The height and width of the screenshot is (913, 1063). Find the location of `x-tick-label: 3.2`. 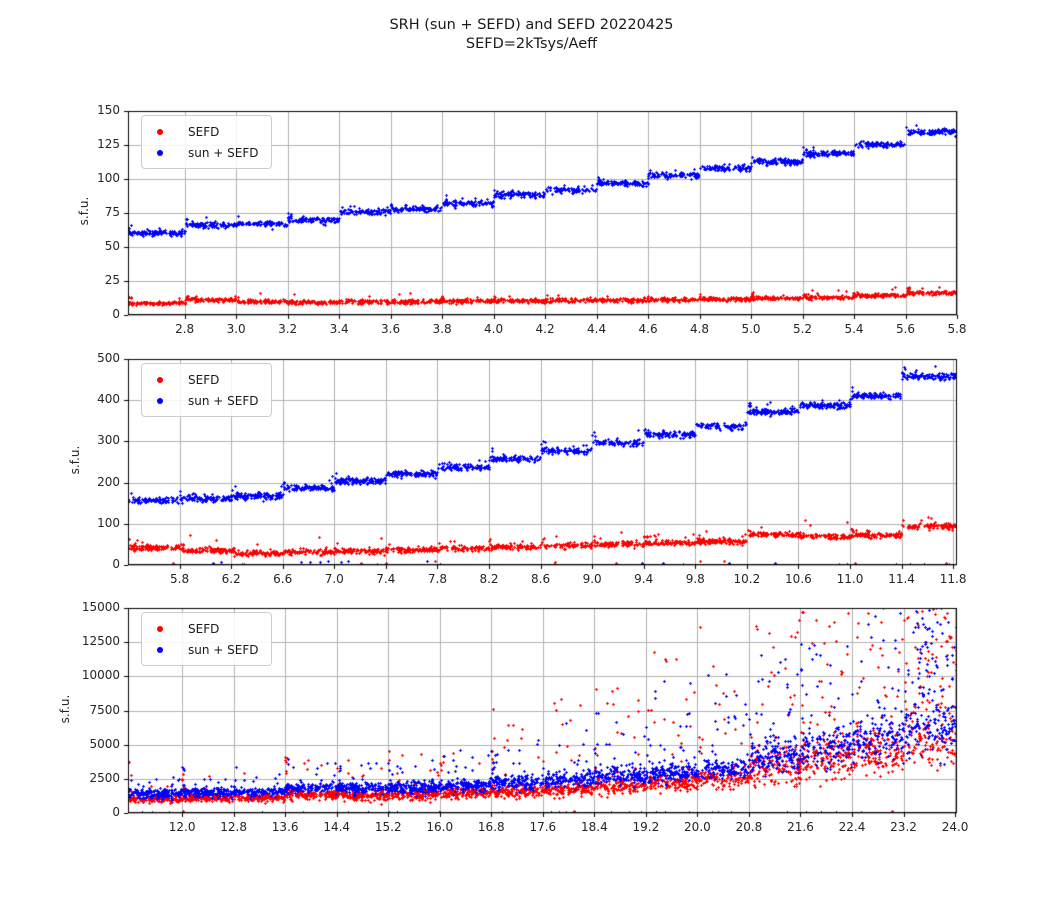

x-tick-label: 3.2 is located at coordinates (288, 329).